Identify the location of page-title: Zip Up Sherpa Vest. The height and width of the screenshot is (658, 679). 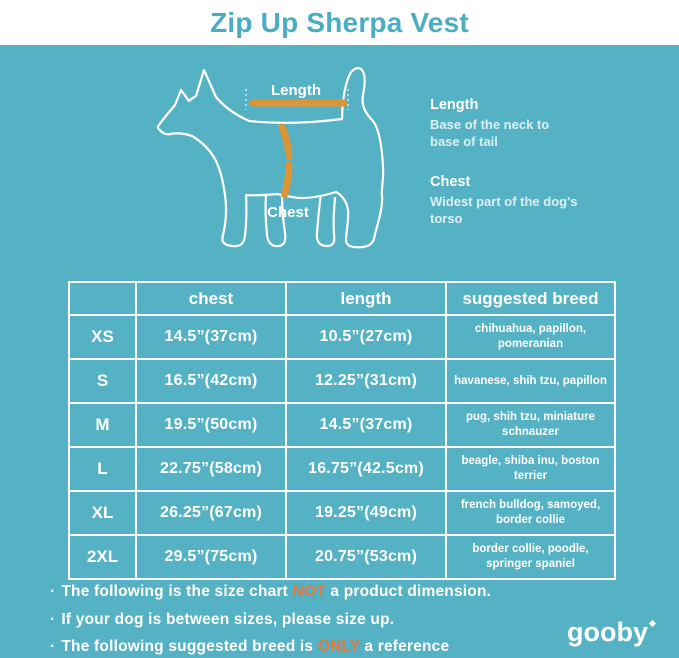
(339, 22).